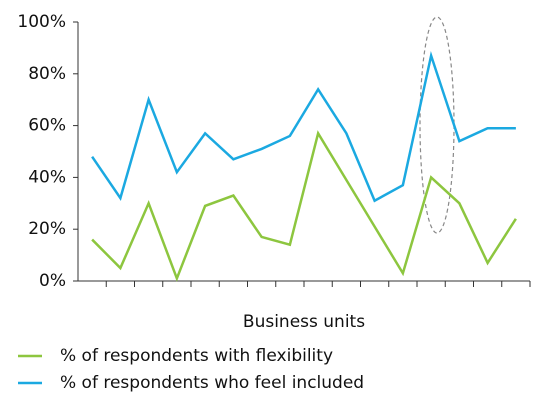  I want to click on y-tick-label: 40%, so click(47, 177).